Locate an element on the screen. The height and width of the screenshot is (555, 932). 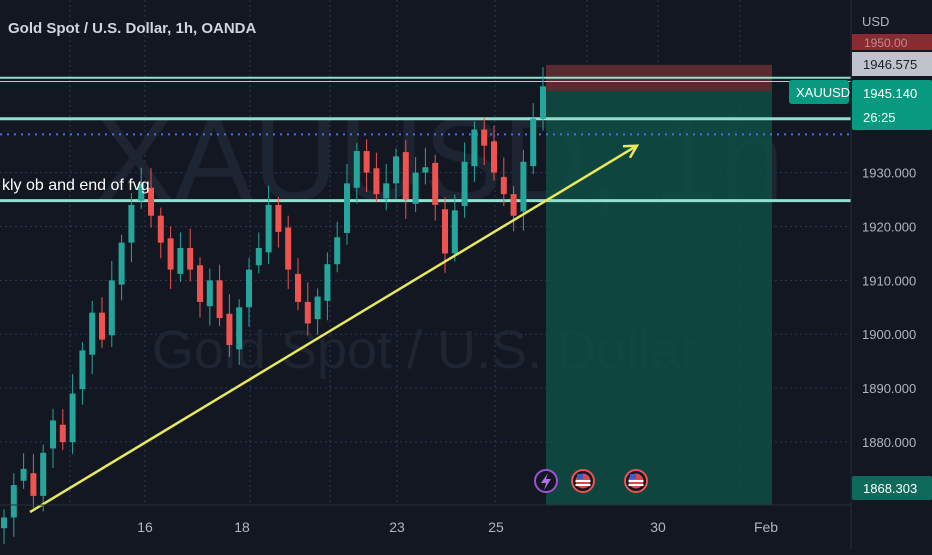
time-tick-labels: 16 18 23 25 30 Feb is located at coordinates (457, 527).